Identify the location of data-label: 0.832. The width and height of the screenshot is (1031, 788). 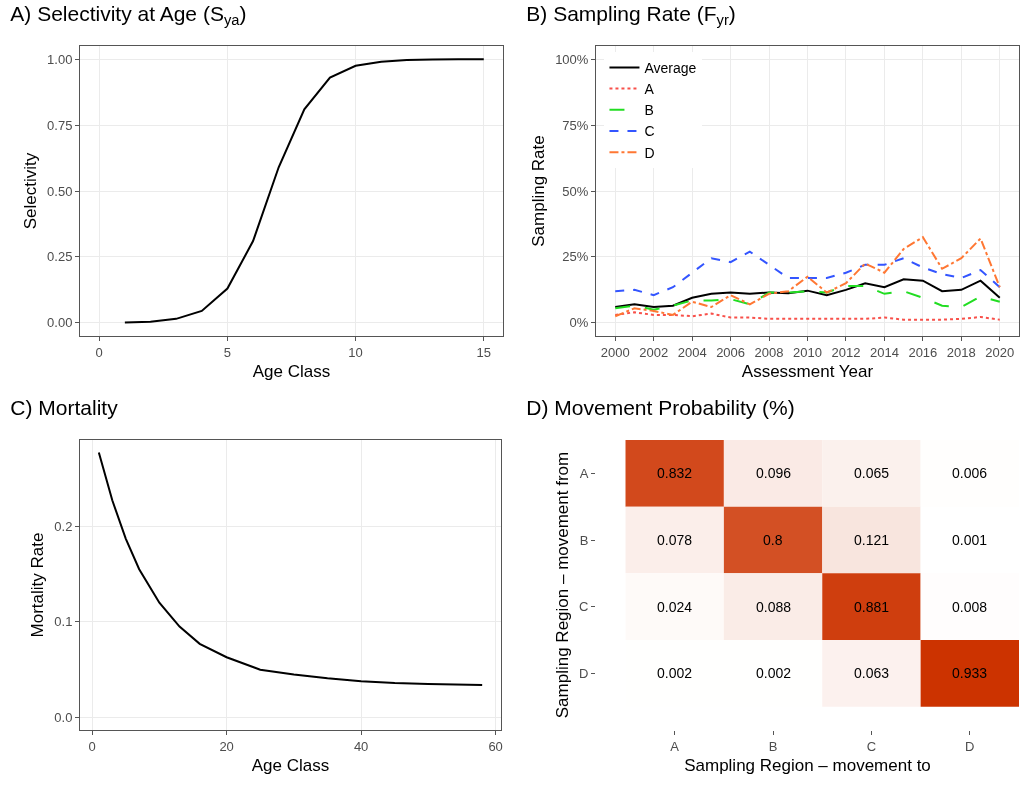
(675, 473).